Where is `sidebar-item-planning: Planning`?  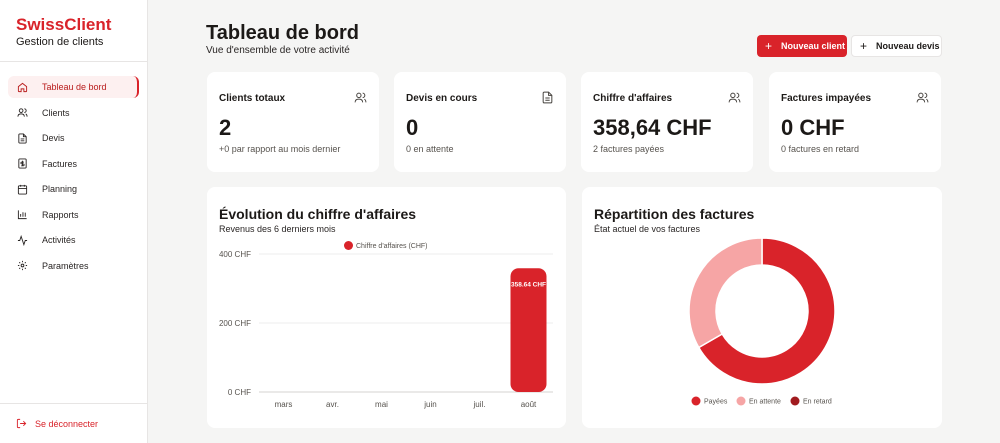
sidebar-item-planning: Planning is located at coordinates (73, 189).